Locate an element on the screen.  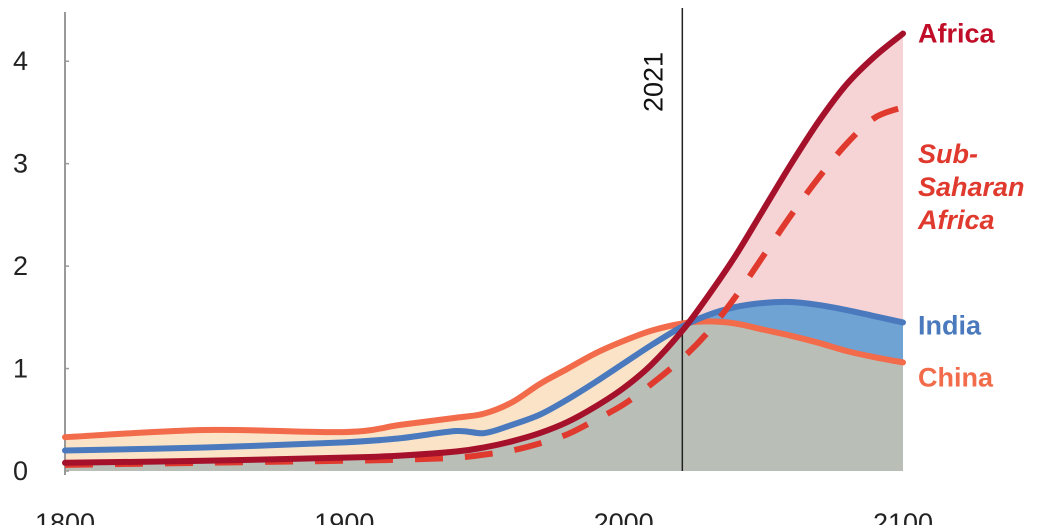
y-tick-label: 1 is located at coordinates (20, 369).